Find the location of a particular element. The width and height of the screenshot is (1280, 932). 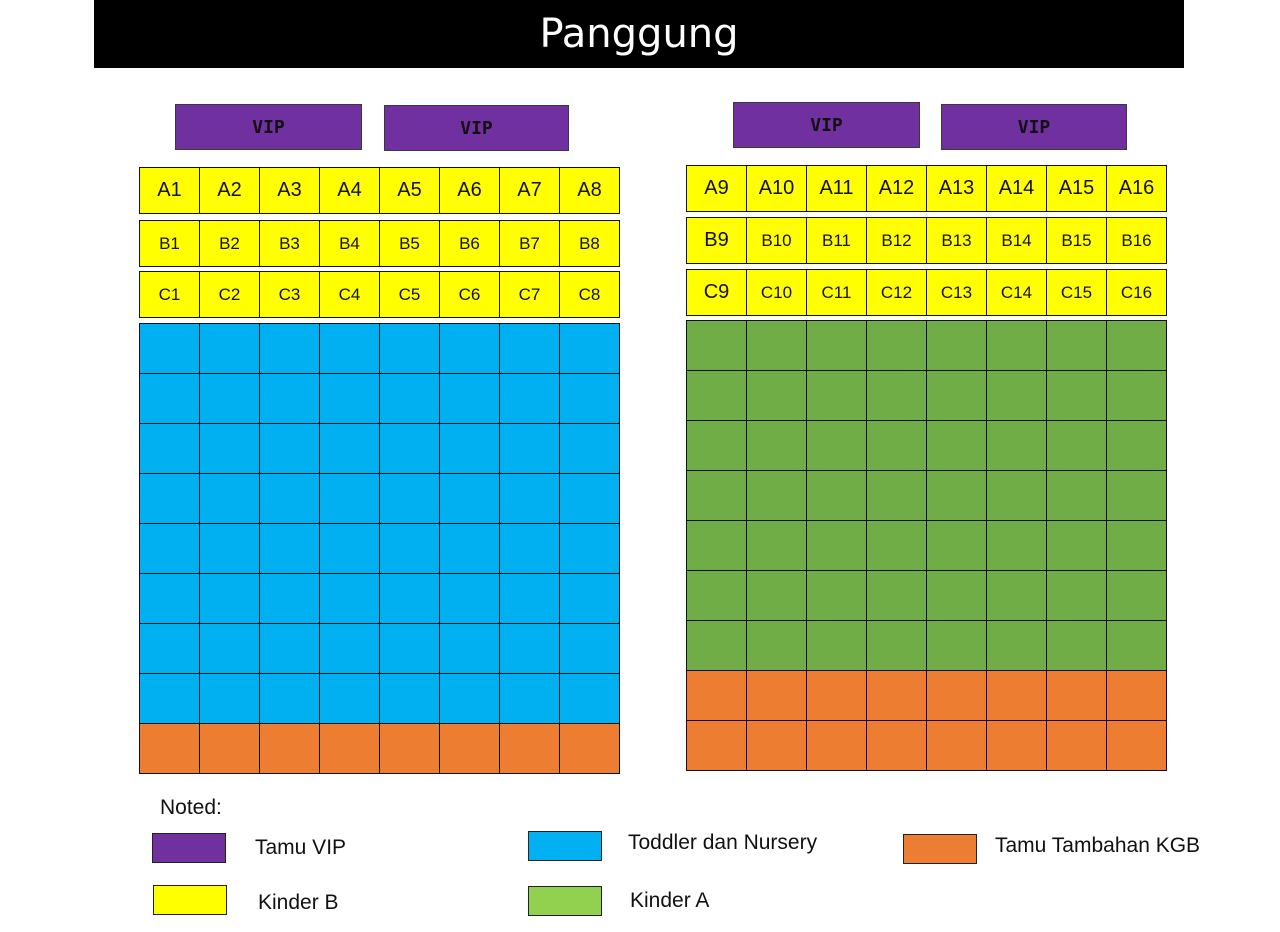

seat-c5: C5 is located at coordinates (410, 295).